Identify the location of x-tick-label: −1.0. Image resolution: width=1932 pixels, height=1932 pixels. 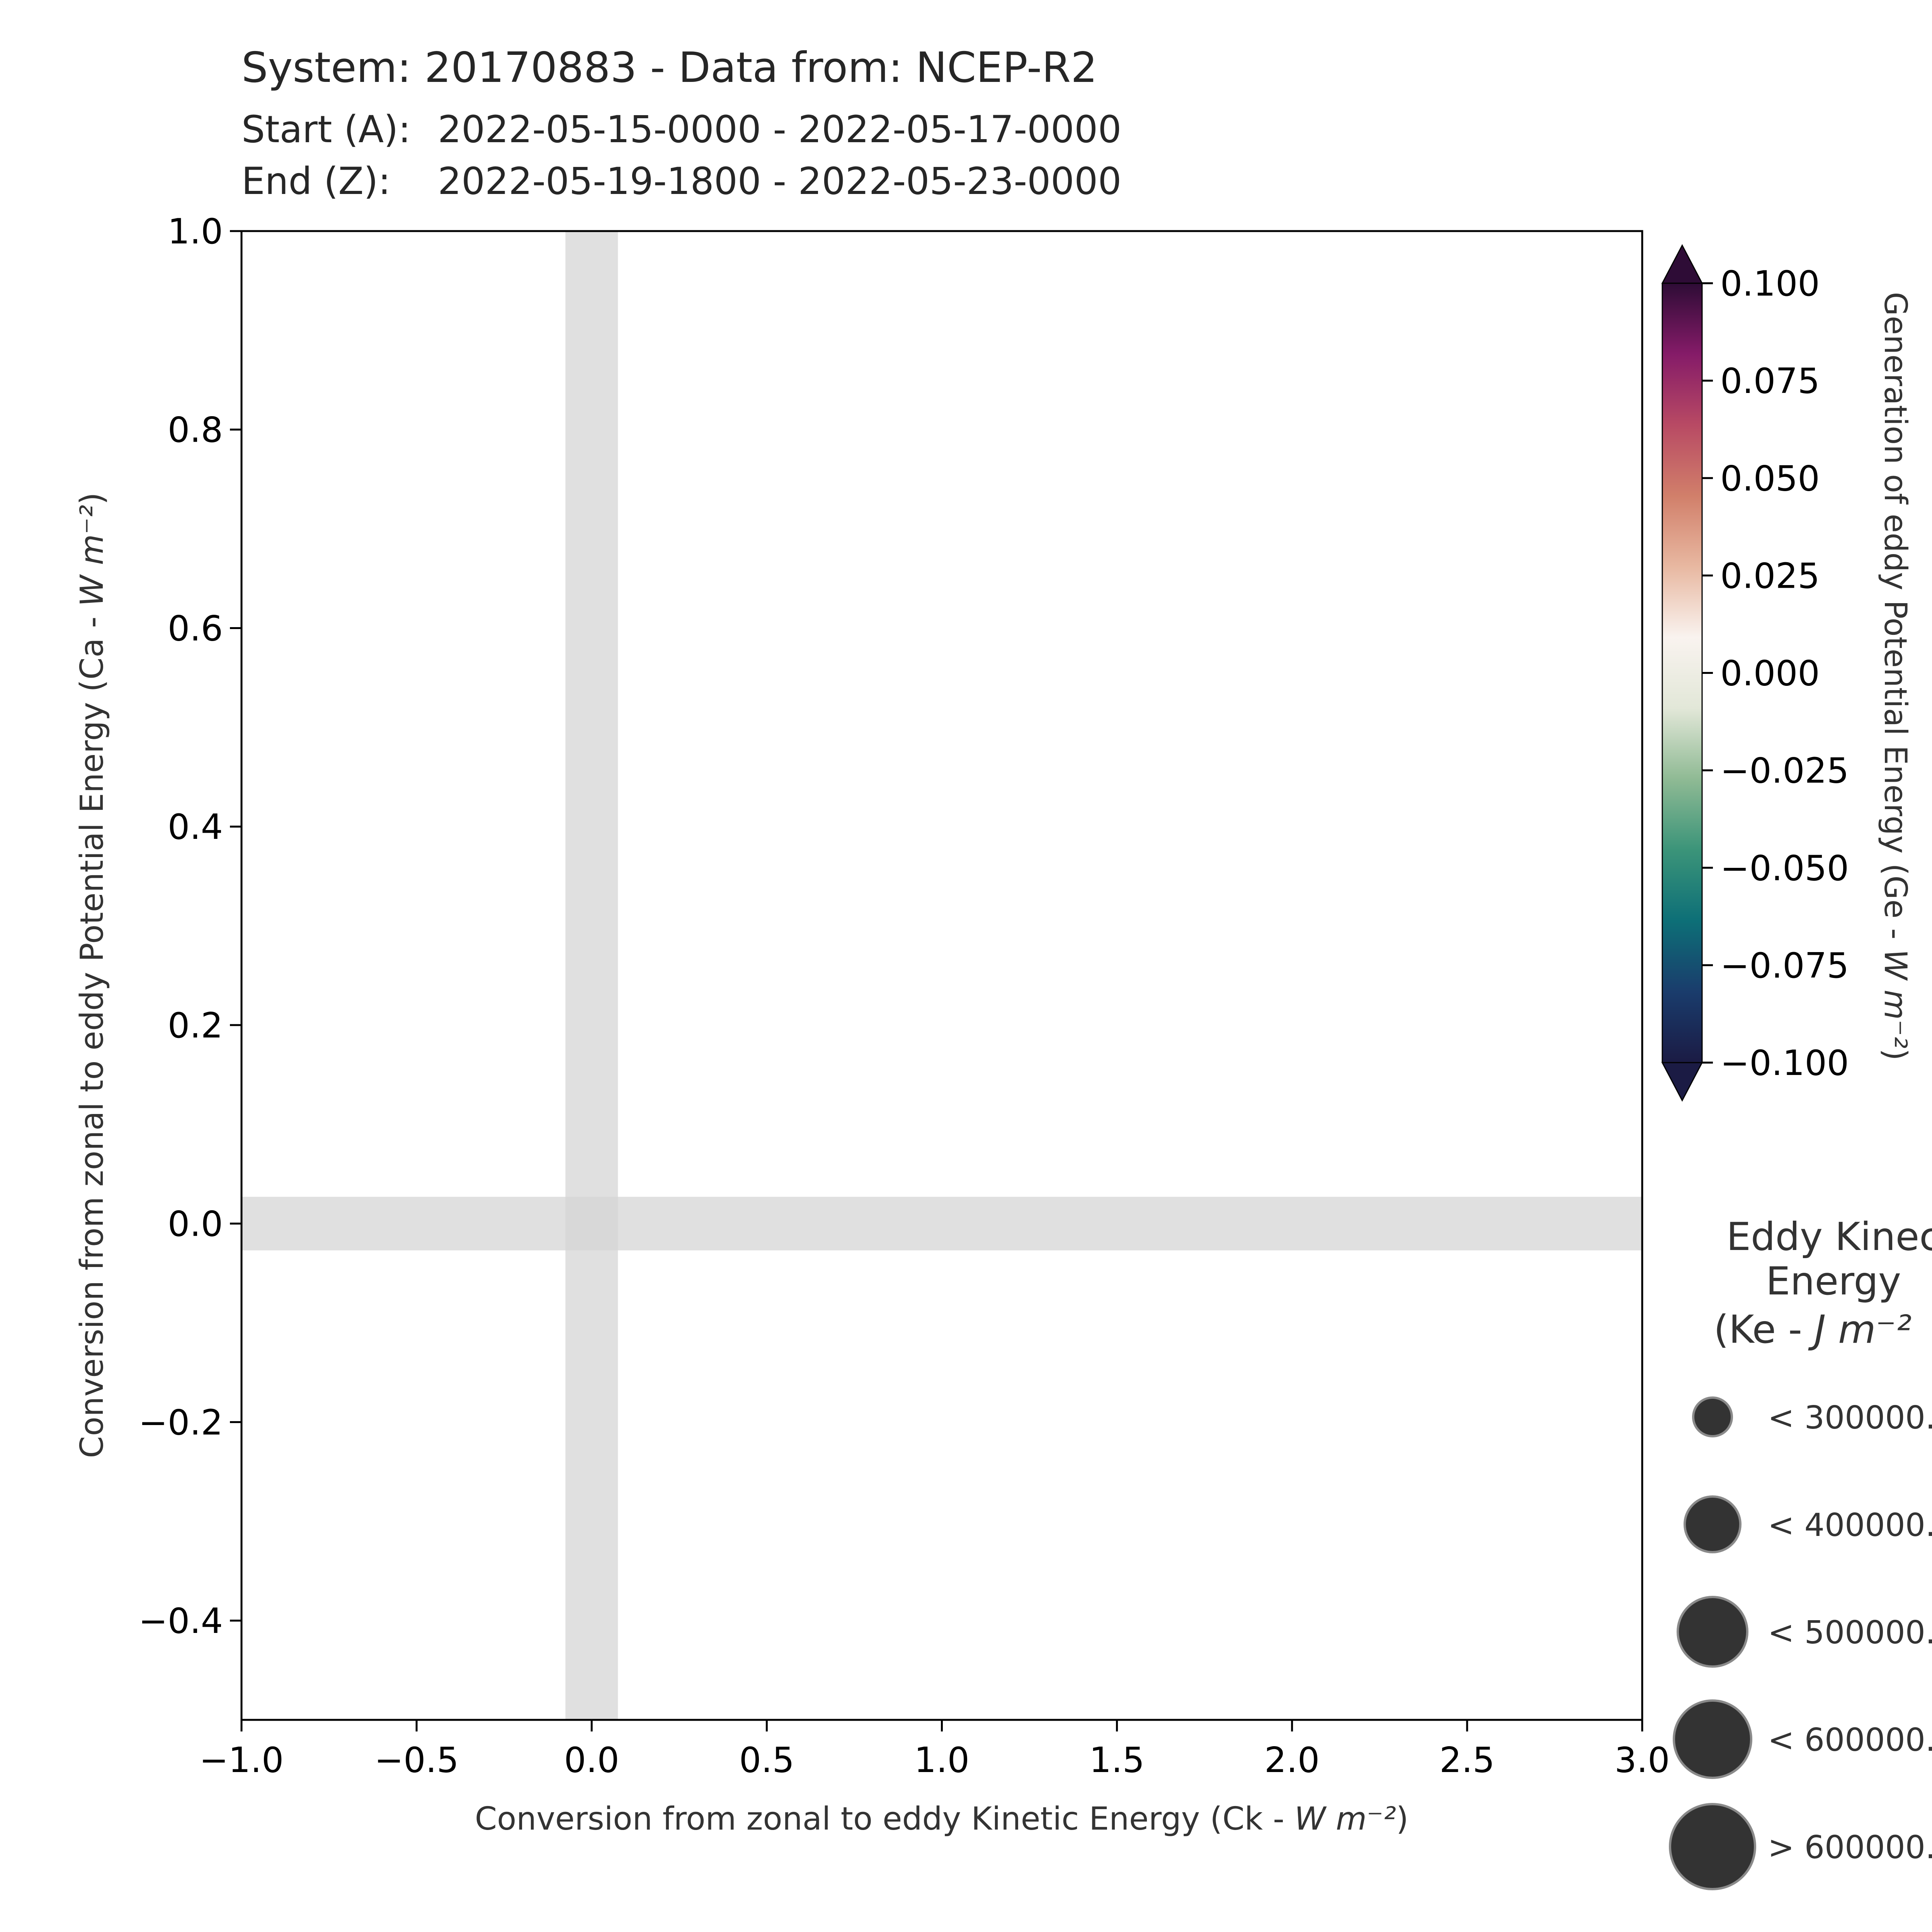
(241, 1760).